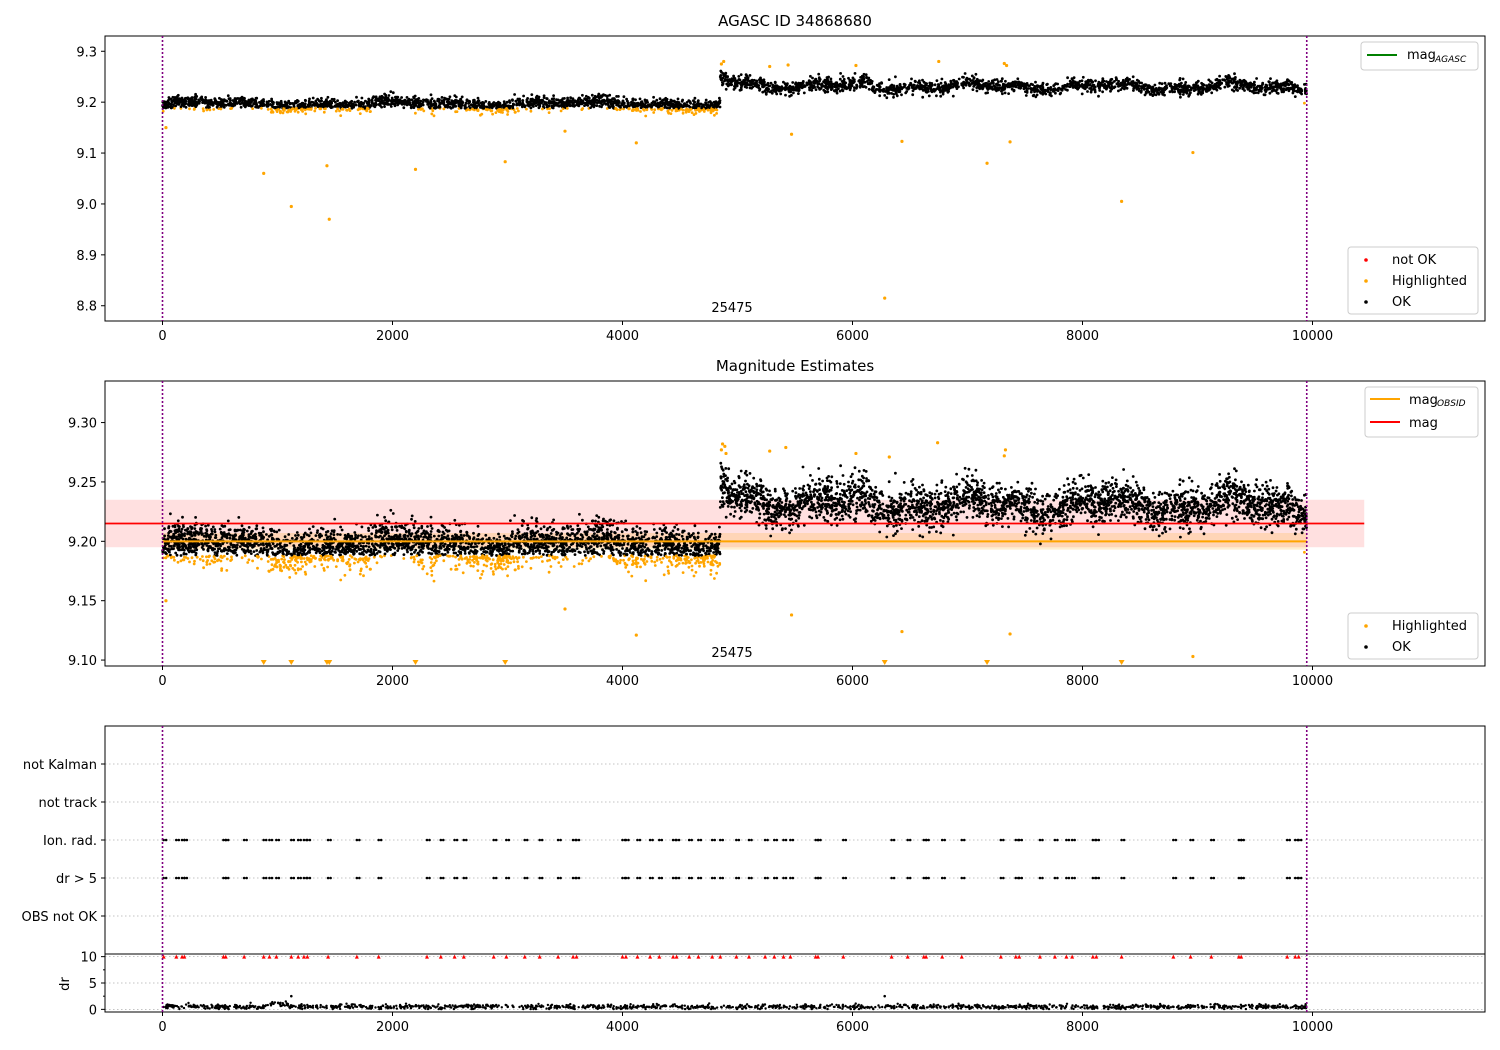 The height and width of the screenshot is (1050, 1500). What do you see at coordinates (1366, 260) in the screenshot?
I see `legend-not-ok-marker` at bounding box center [1366, 260].